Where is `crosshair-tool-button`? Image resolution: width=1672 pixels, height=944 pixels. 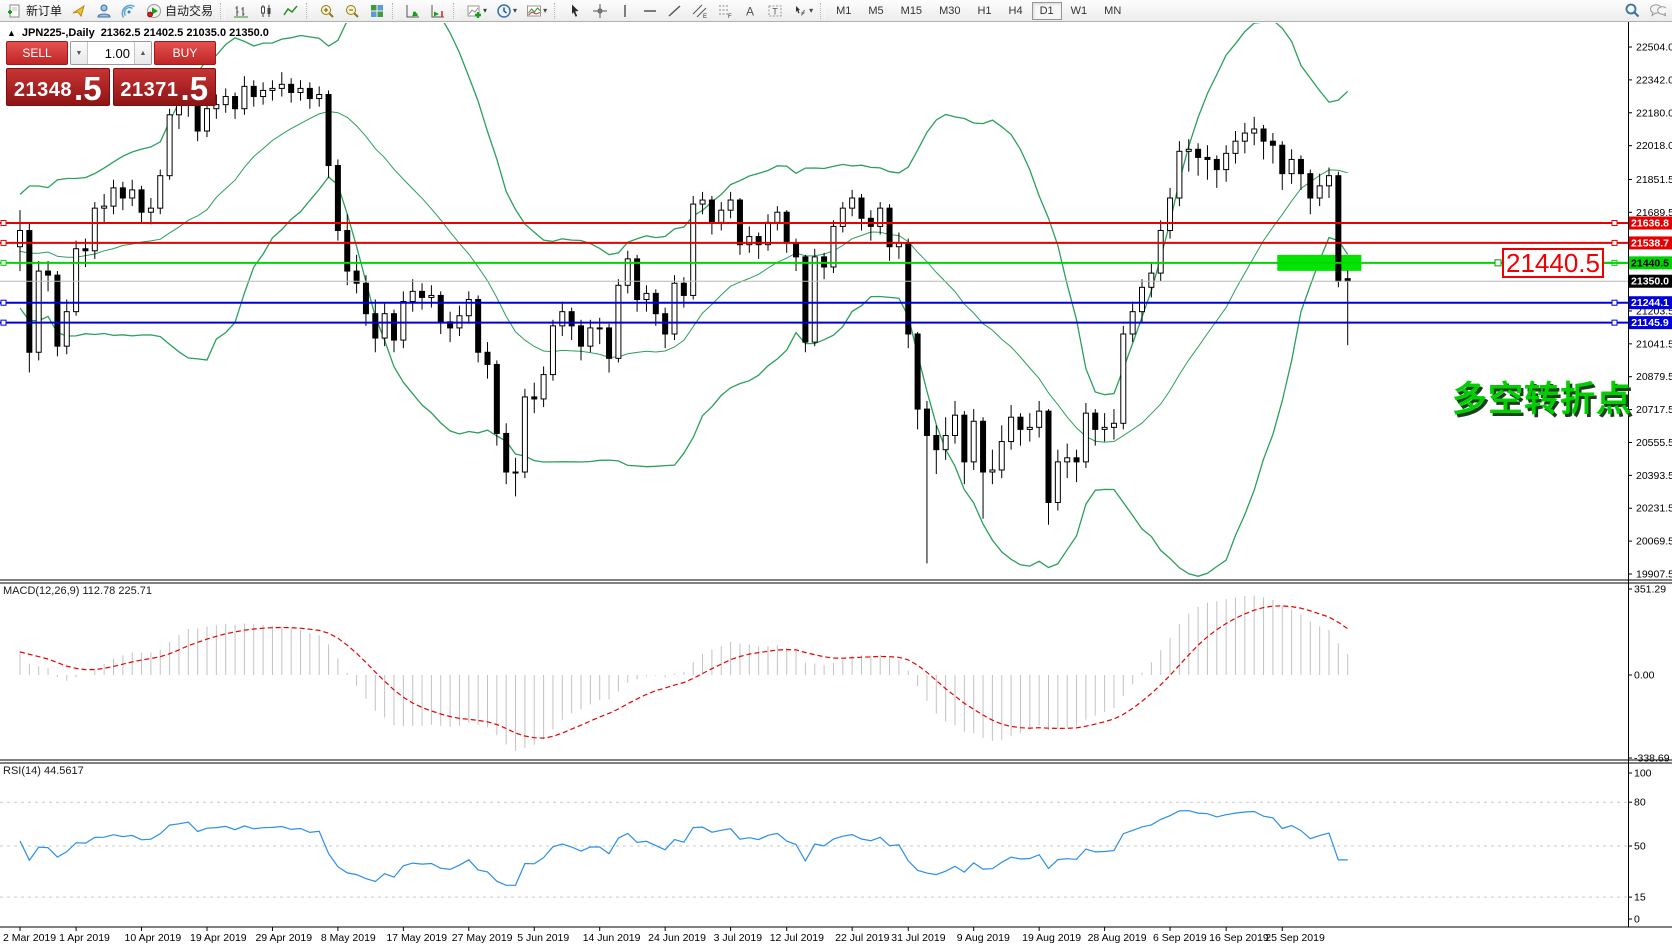 crosshair-tool-button is located at coordinates (599, 11).